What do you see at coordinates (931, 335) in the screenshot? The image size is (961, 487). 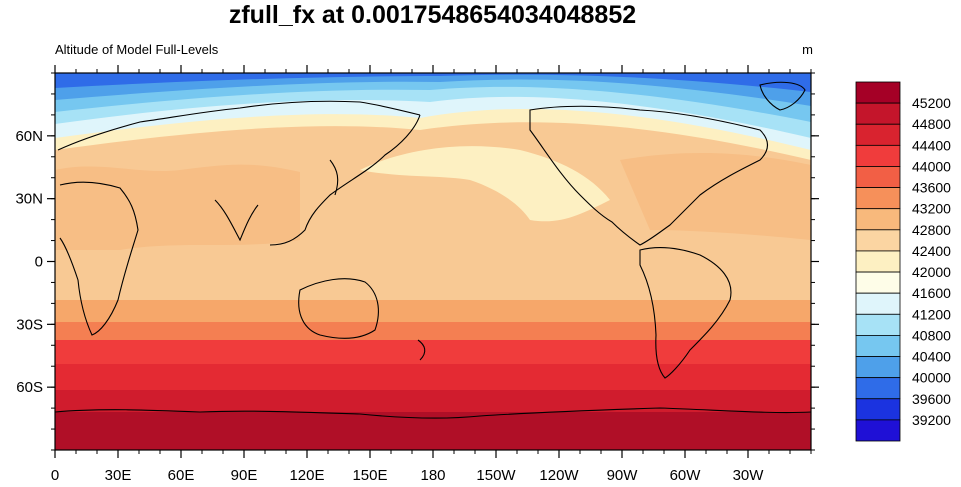 I see `colorbar-level-label: 40800` at bounding box center [931, 335].